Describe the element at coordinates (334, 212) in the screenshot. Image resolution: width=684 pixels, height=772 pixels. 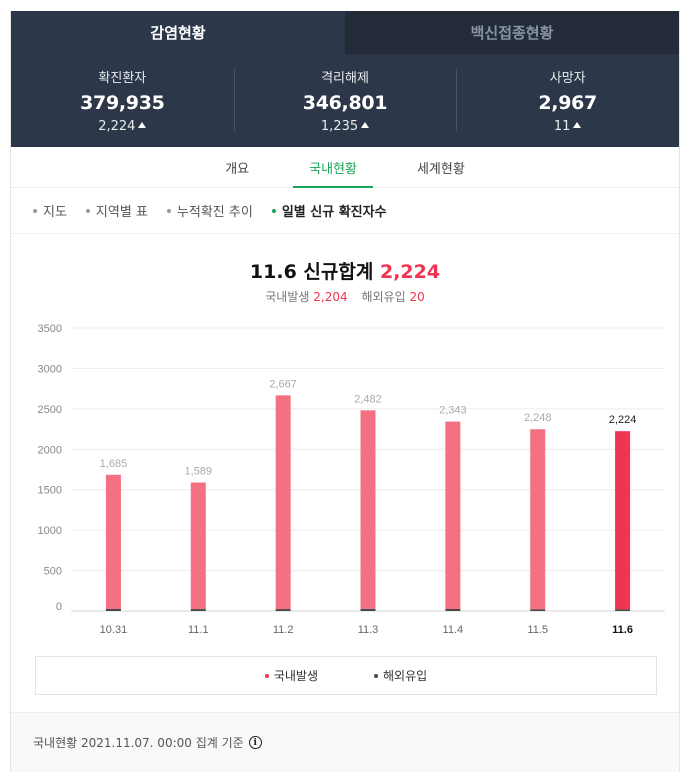
I see `filter-label: 일별 신규 확진자수` at that location.